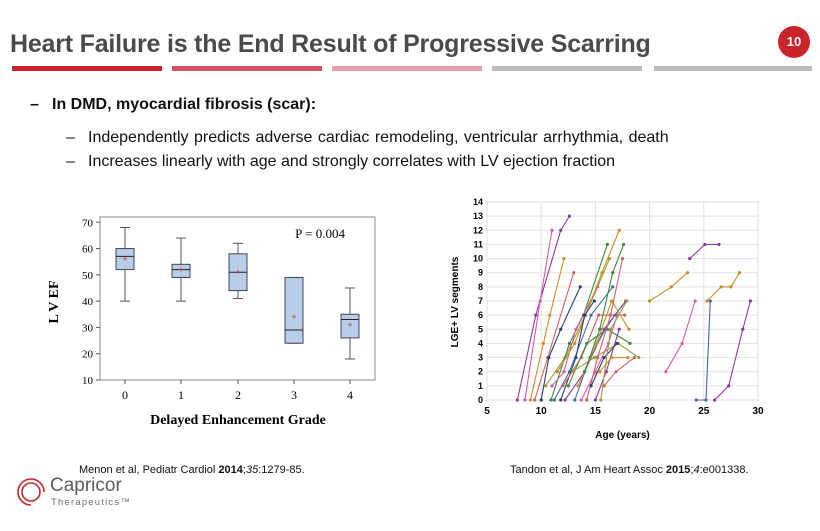  Describe the element at coordinates (252, 470) in the screenshot. I see `citation-volume: 35` at that location.